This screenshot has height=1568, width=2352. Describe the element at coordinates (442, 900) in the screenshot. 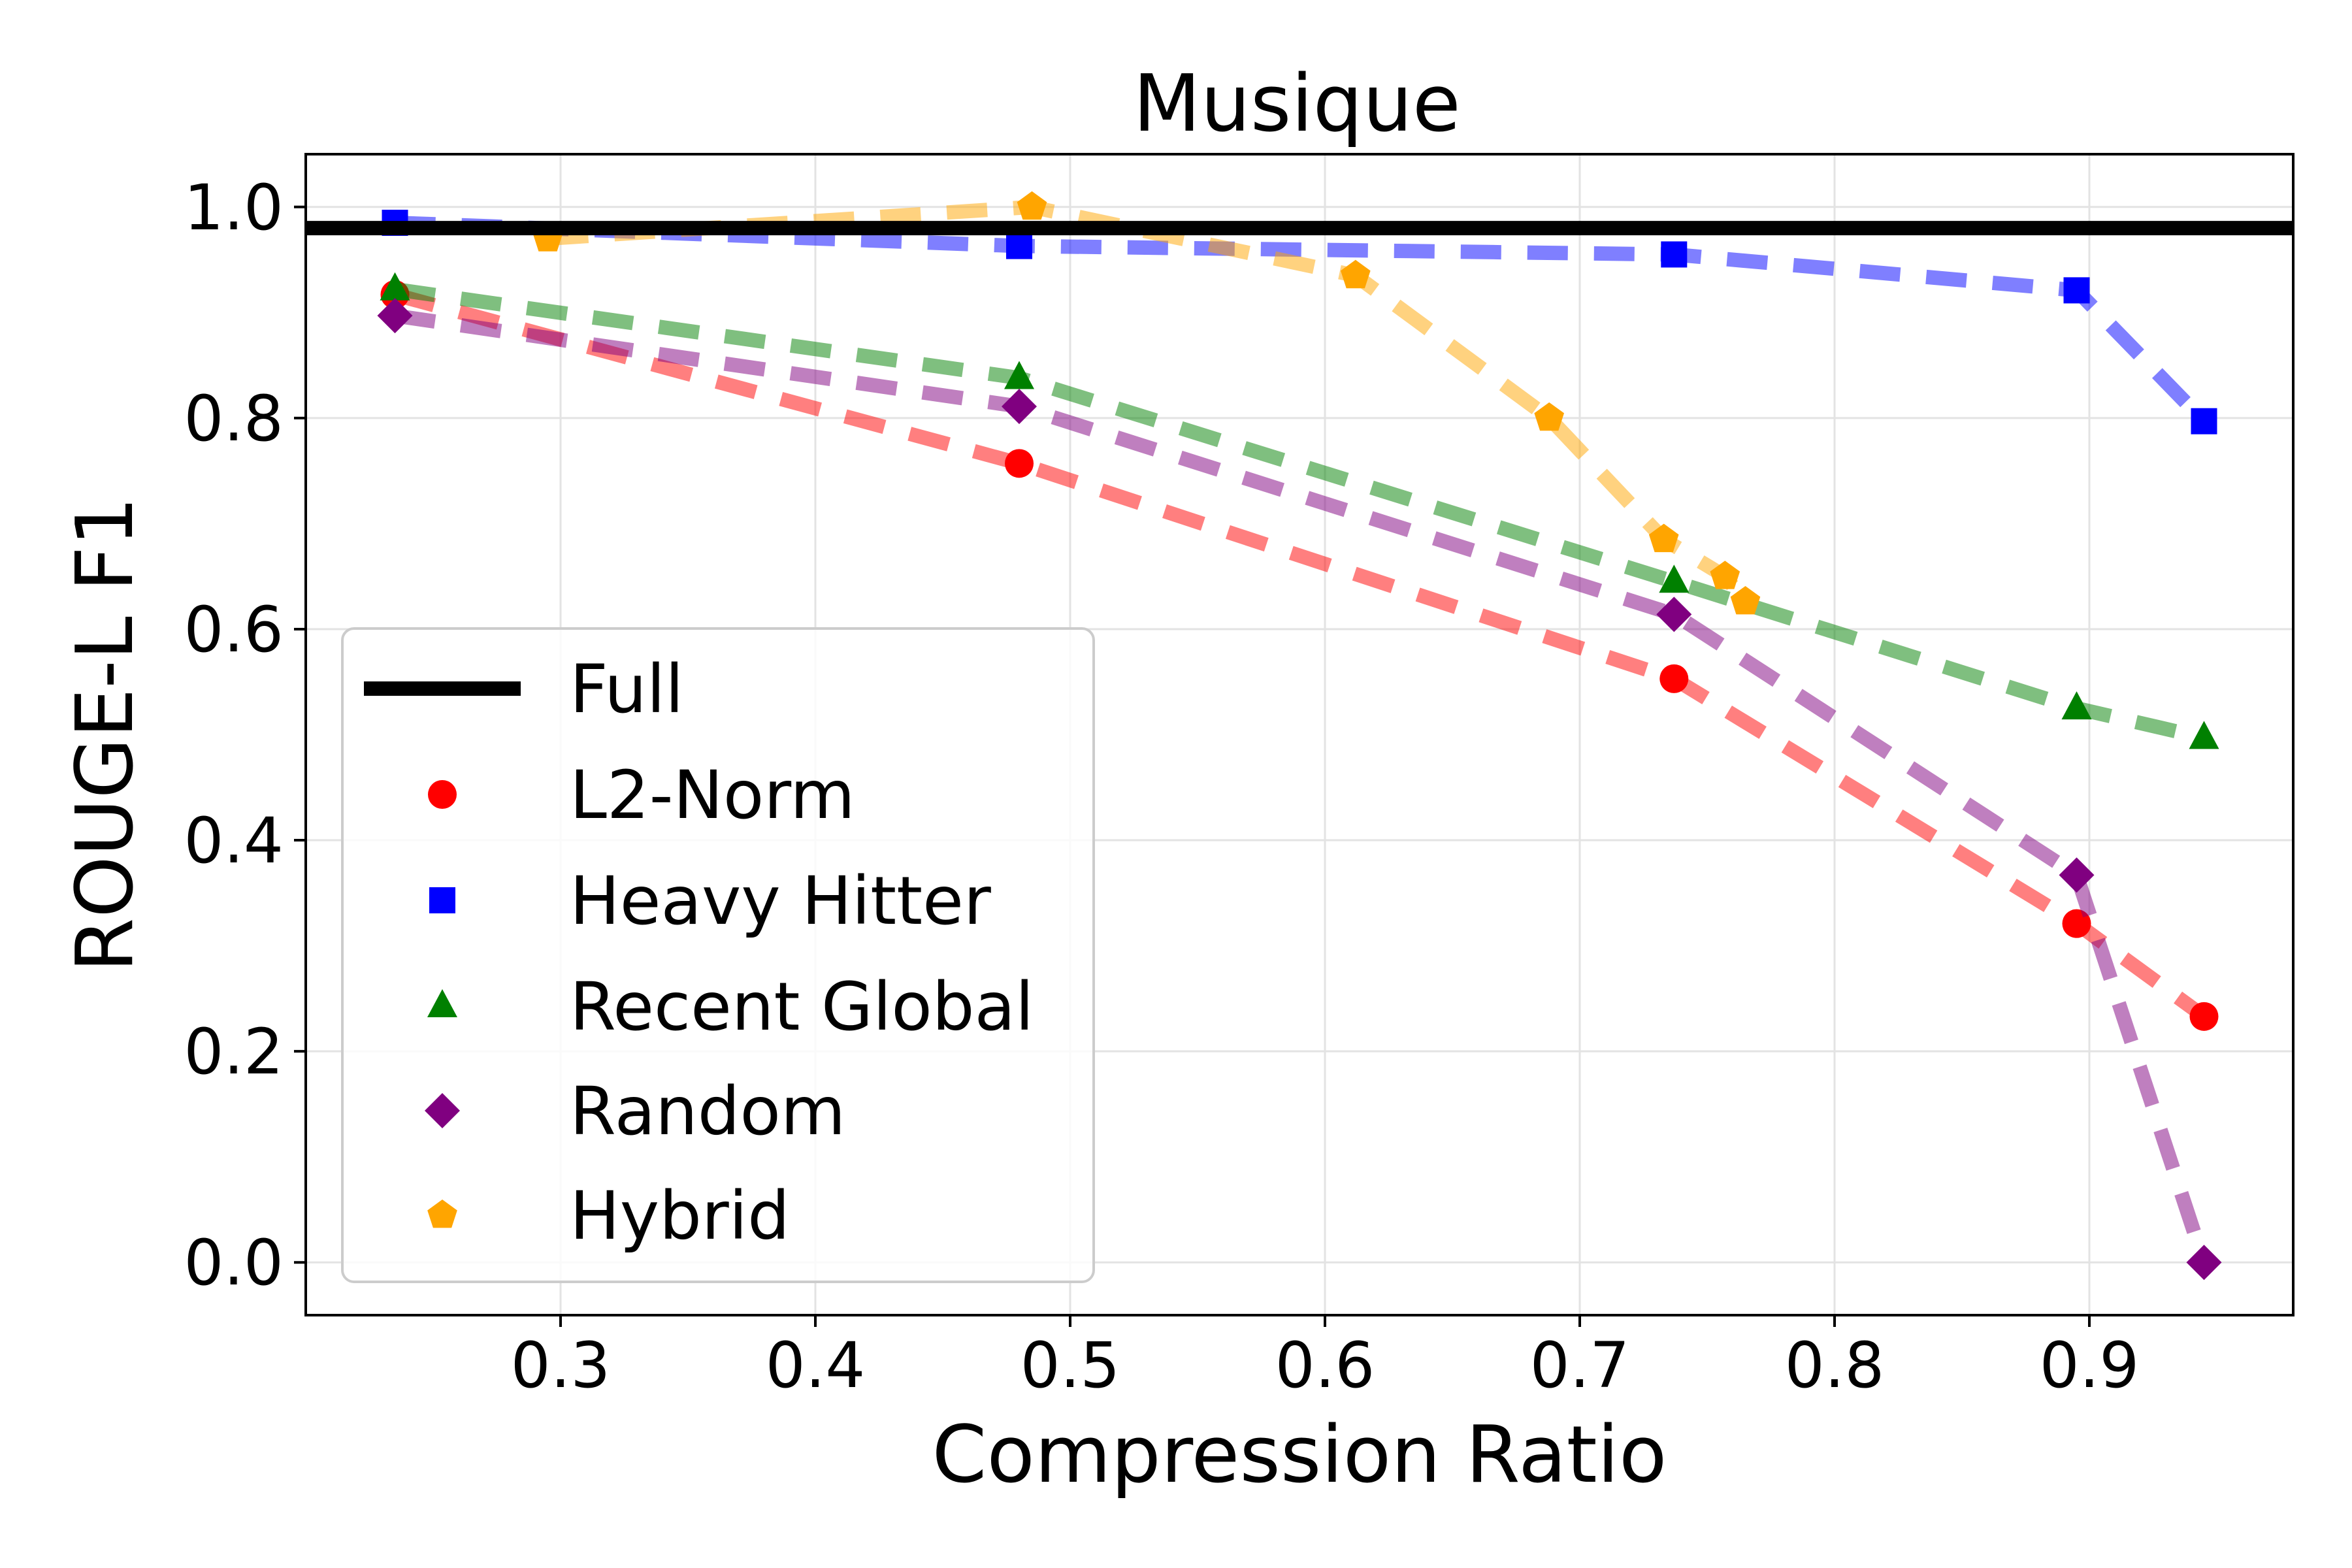

I see `legend-key-heavy-hitter` at that location.